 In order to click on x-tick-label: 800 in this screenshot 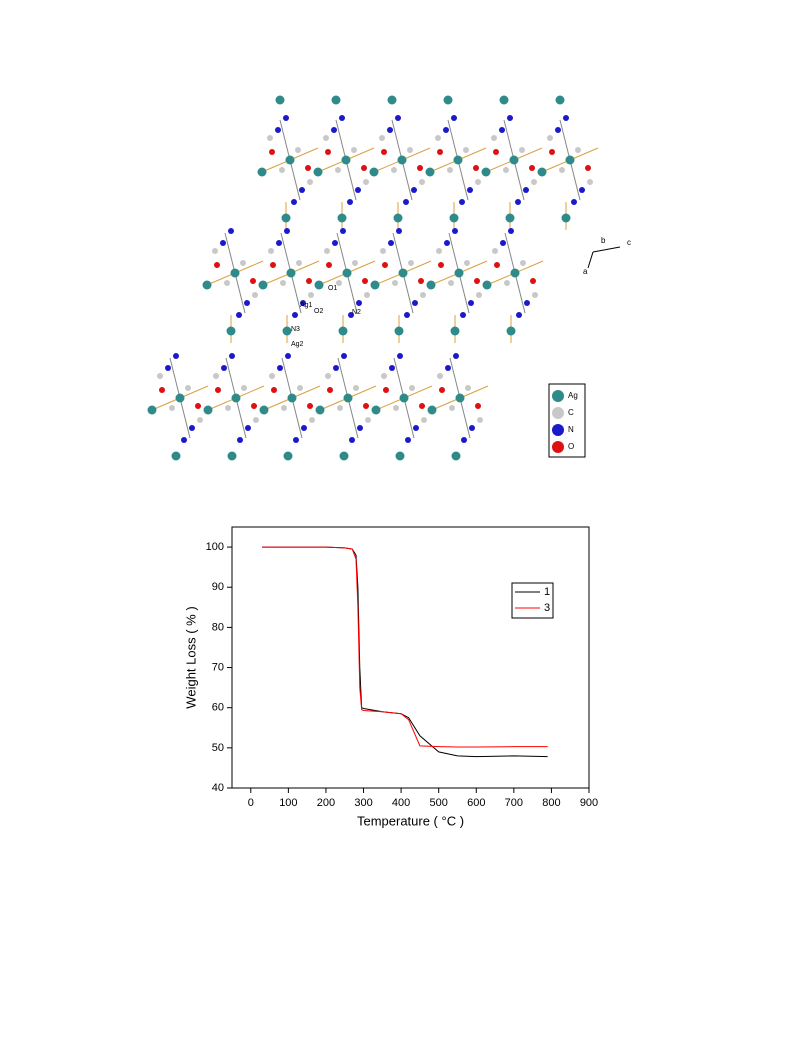, I will do `click(551, 803)`.